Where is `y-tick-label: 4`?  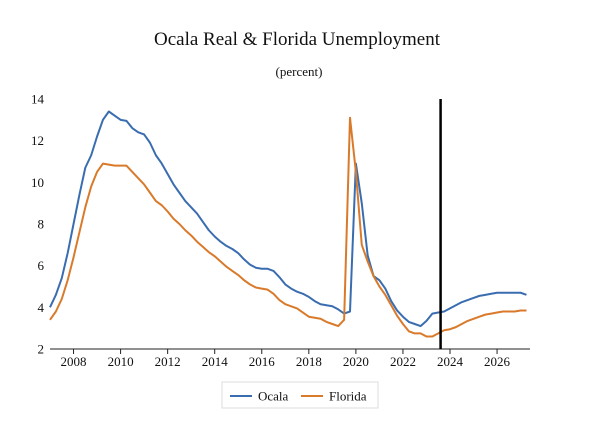 y-tick-label: 4 is located at coordinates (41, 307).